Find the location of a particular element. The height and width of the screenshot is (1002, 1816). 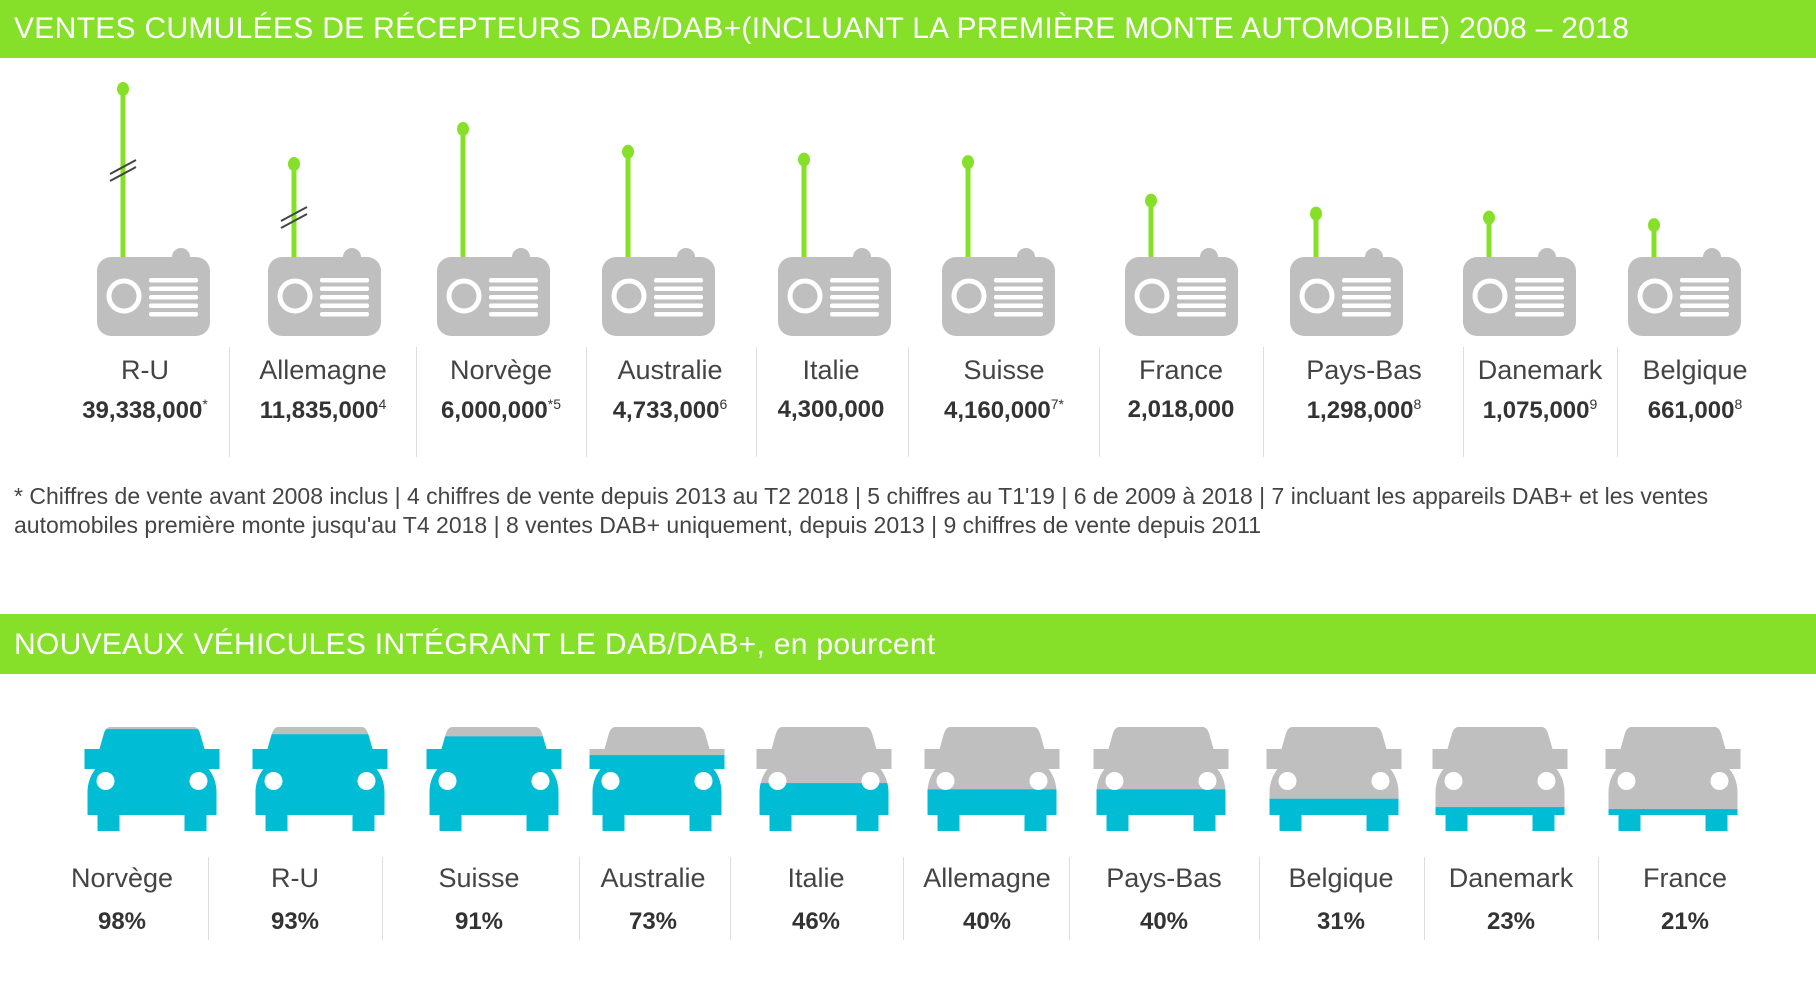

sales-value-text: 6,000,000 is located at coordinates (494, 410).